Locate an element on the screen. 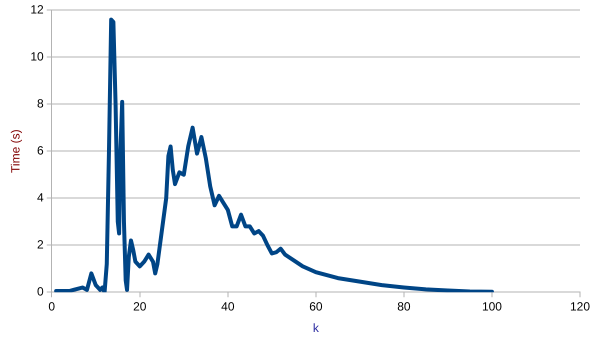 The height and width of the screenshot is (340, 605). y-tick-label: 2 is located at coordinates (40, 245).